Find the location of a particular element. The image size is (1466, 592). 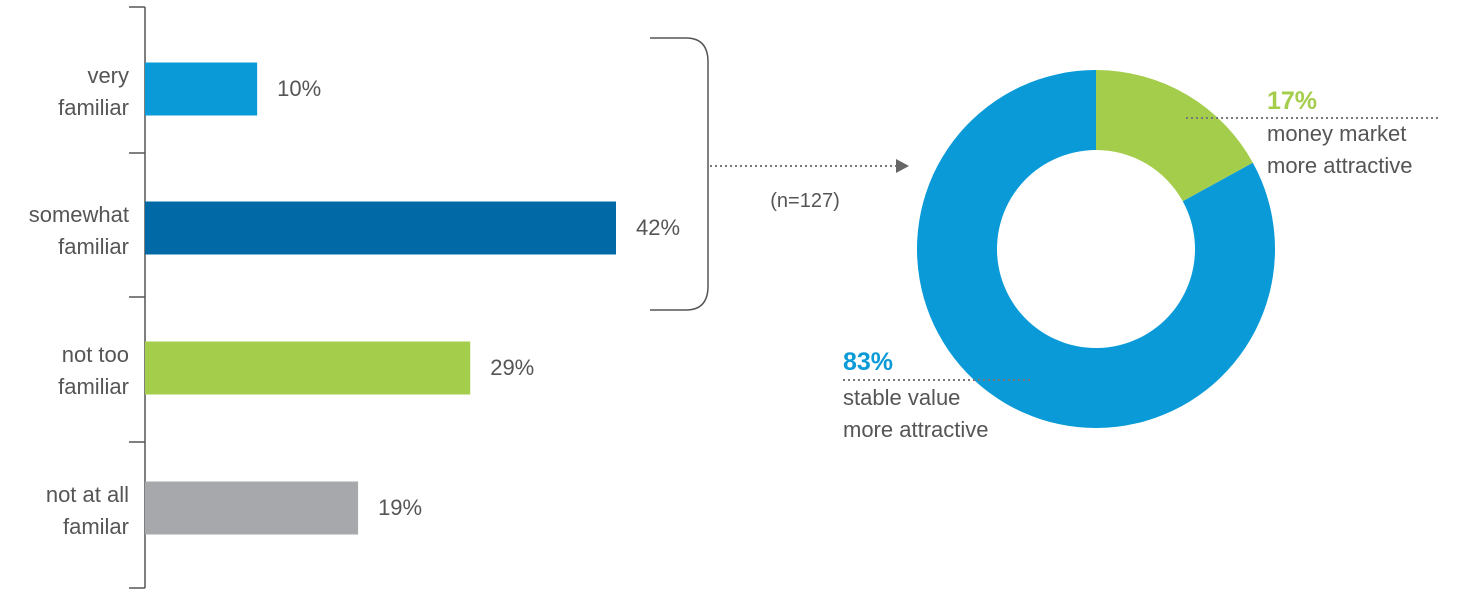

arrow-head-icon is located at coordinates (902, 166).